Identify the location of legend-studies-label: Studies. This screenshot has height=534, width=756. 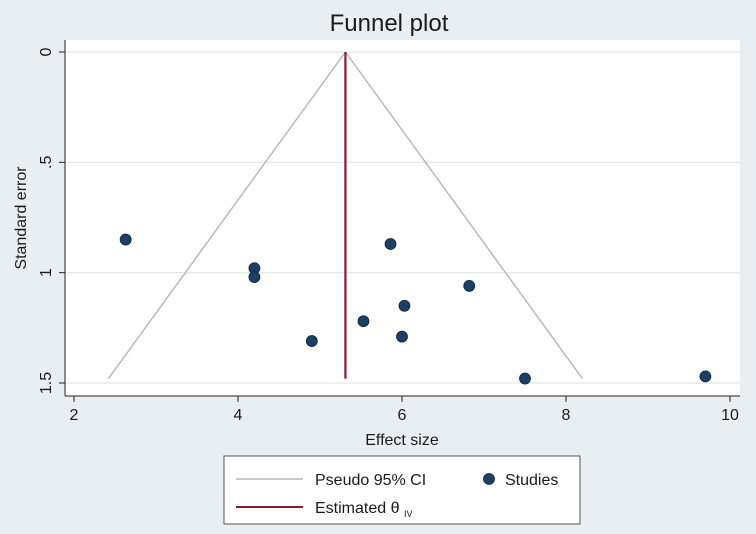
(531, 480).